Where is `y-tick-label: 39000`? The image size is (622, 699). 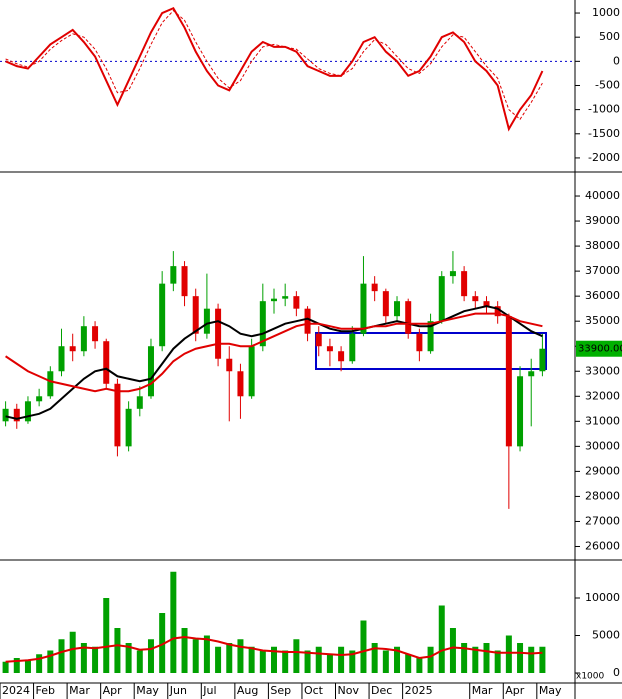
y-tick-label: 39000 is located at coordinates (602, 220).